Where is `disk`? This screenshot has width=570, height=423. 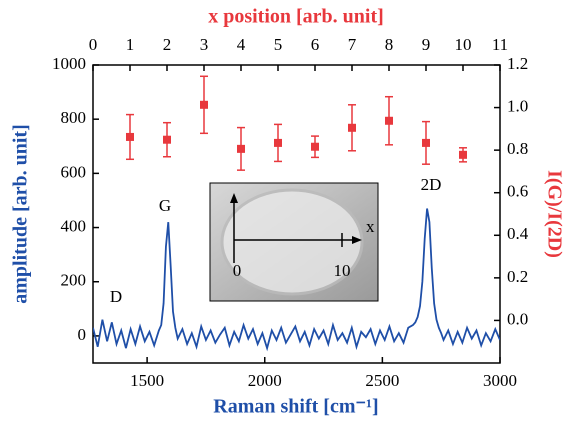
disk is located at coordinates (292, 242).